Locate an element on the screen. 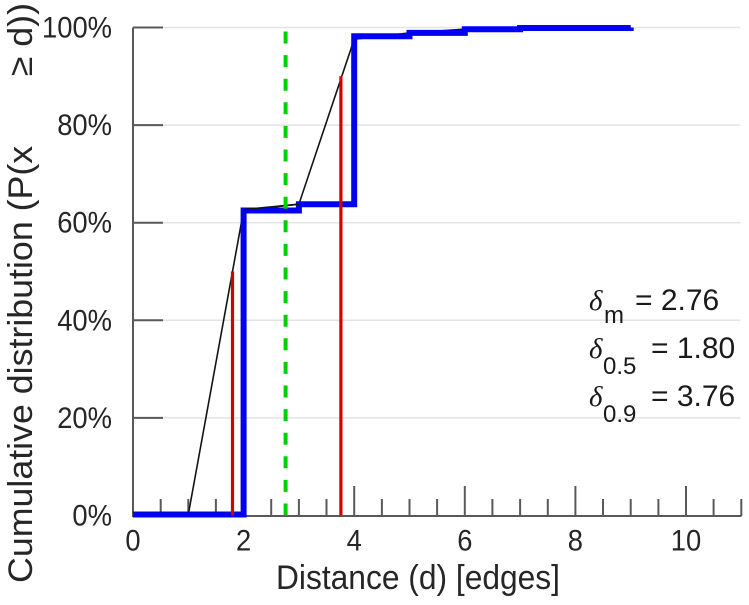 This screenshot has height=605, width=749. svg-text: 60% is located at coordinates (84, 223).